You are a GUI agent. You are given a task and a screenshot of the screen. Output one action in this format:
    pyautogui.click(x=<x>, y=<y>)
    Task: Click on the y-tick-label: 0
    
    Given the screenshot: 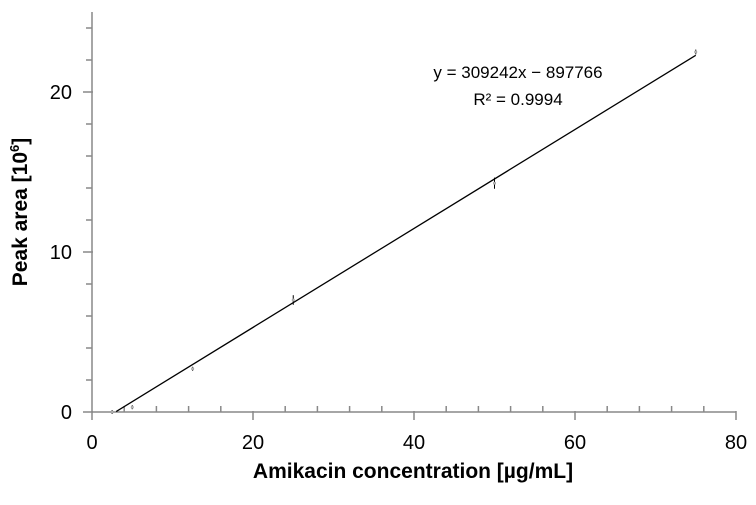 What is the action you would take?
    pyautogui.click(x=66, y=413)
    